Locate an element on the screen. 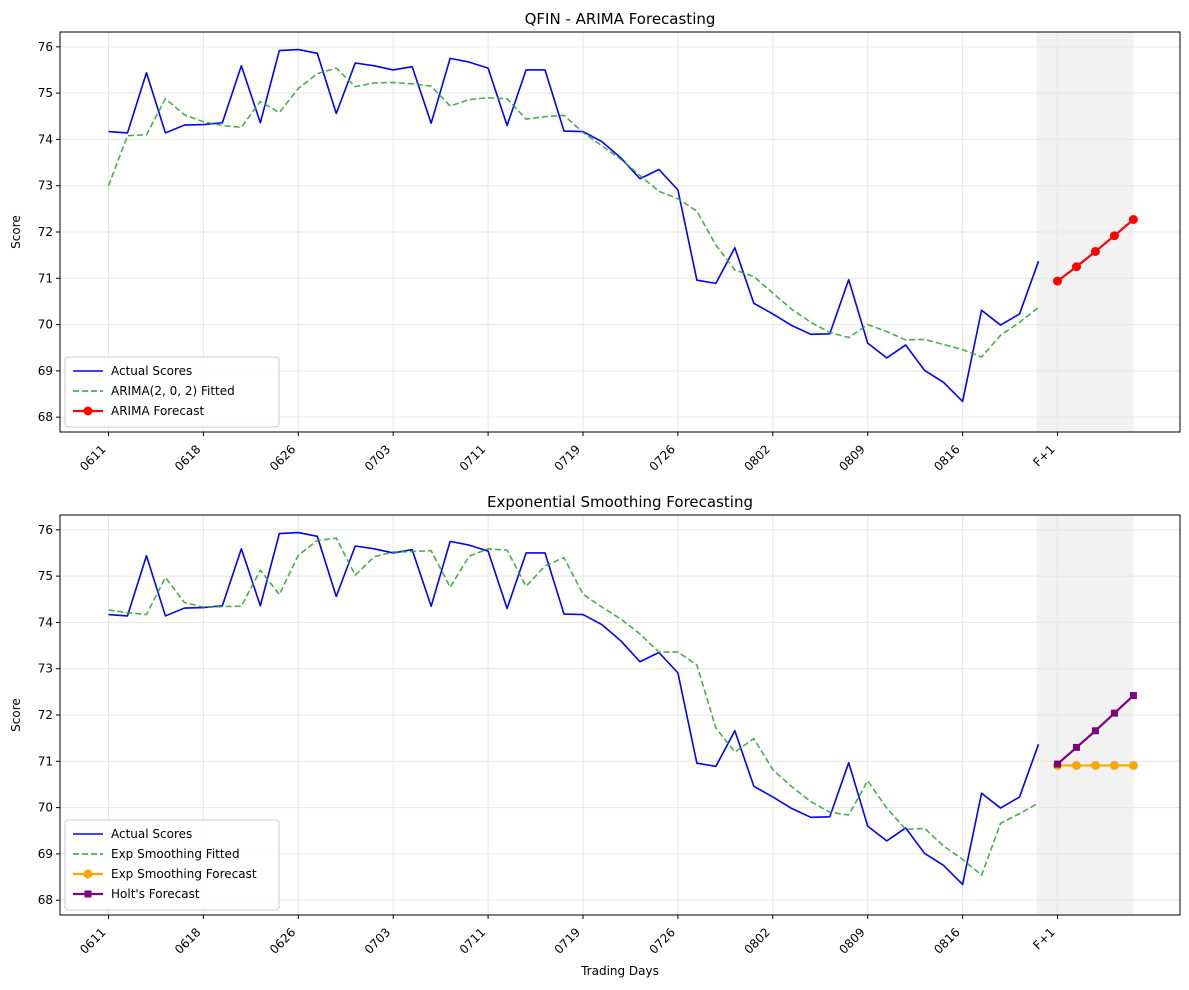  legend-label: Holt's Forecast is located at coordinates (155, 894).